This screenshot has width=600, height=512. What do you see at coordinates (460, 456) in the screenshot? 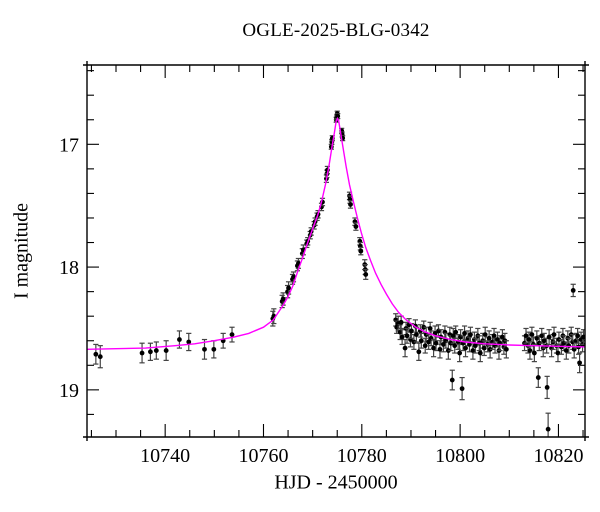
I see `x-tick-label: 10800` at bounding box center [460, 456].